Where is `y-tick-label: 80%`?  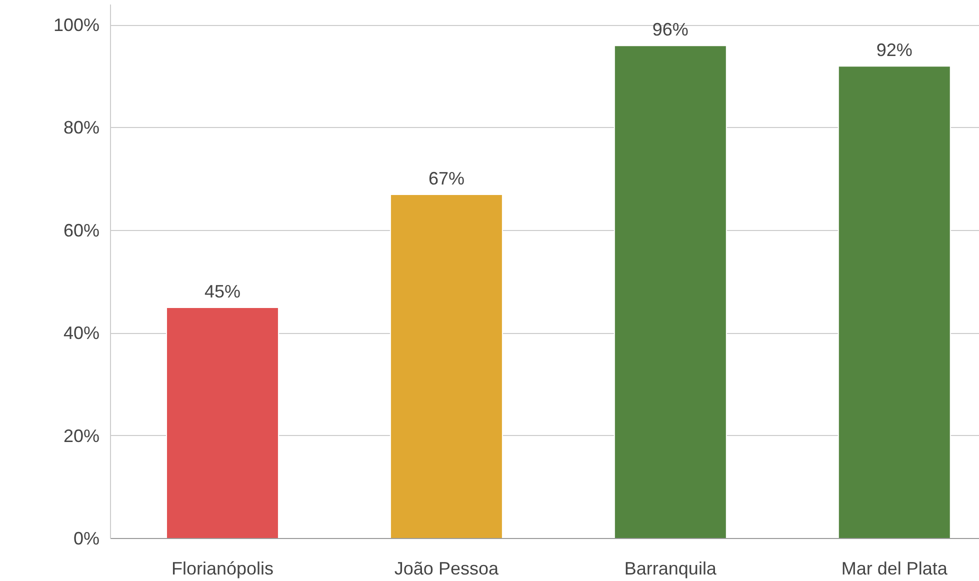 y-tick-label: 80% is located at coordinates (81, 128).